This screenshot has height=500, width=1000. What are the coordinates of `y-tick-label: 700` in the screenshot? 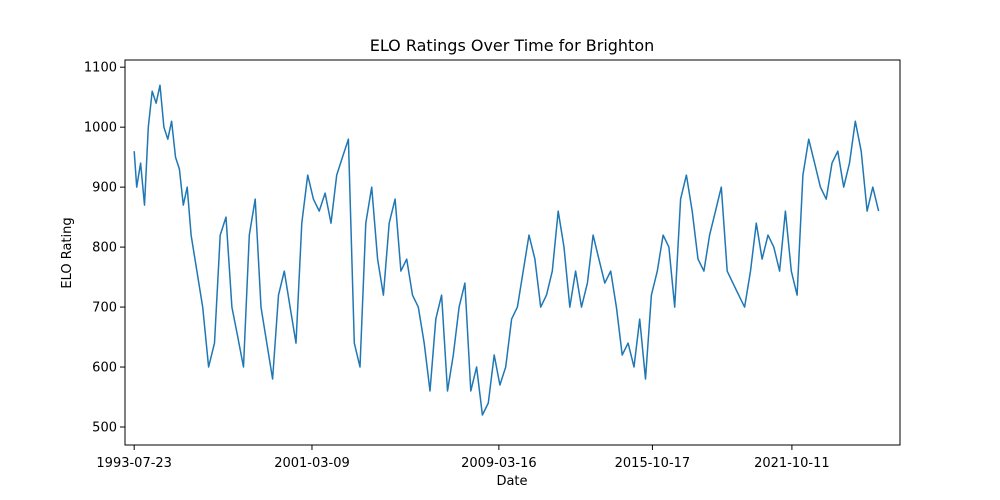 It's located at (104, 308).